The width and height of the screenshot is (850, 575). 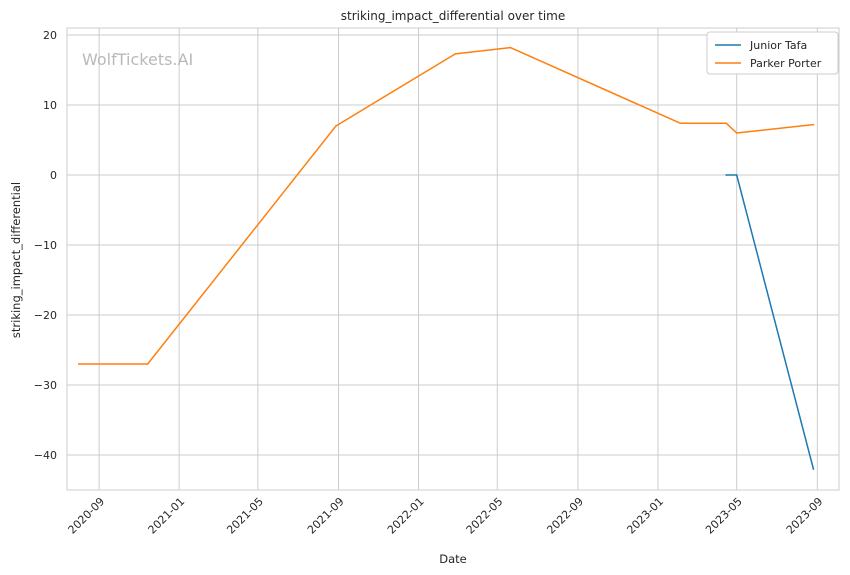 What do you see at coordinates (453, 16) in the screenshot?
I see `chart-title: striking_impact_differential over time` at bounding box center [453, 16].